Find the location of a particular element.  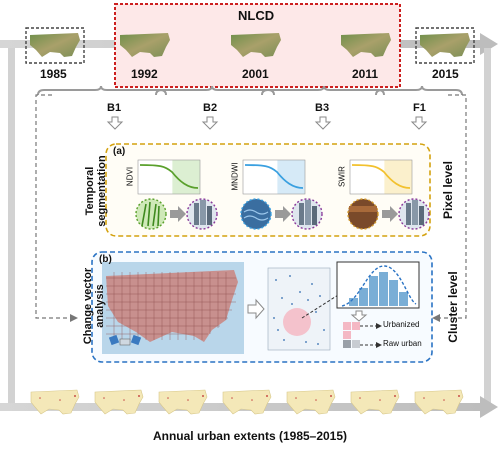

mndwi-plot is located at coordinates (274, 177).